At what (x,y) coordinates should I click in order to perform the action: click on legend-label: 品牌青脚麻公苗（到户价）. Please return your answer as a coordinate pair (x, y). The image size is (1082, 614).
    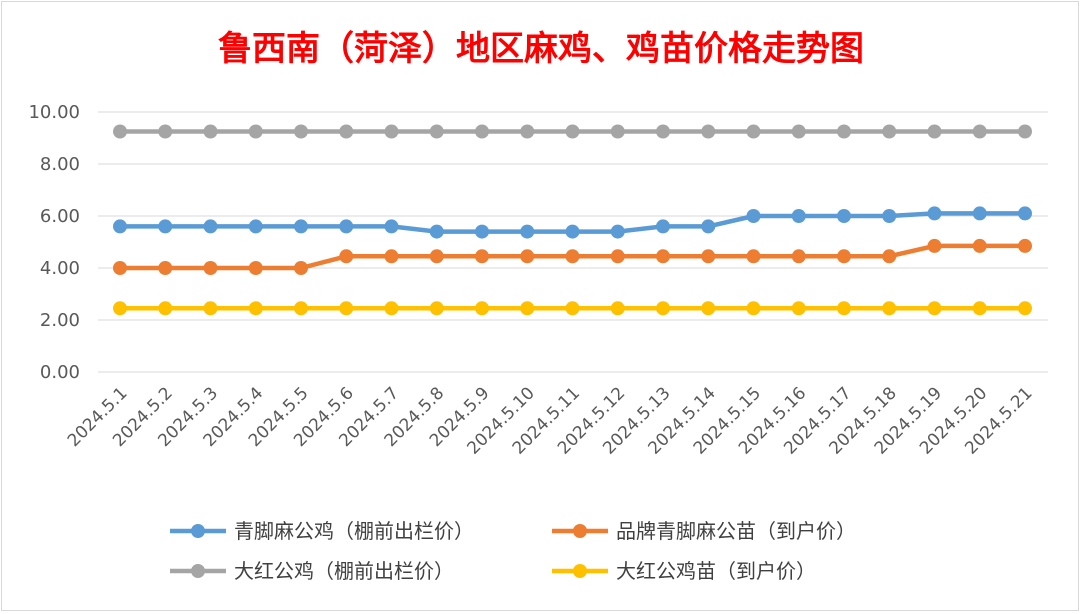
    Looking at the image, I should click on (736, 531).